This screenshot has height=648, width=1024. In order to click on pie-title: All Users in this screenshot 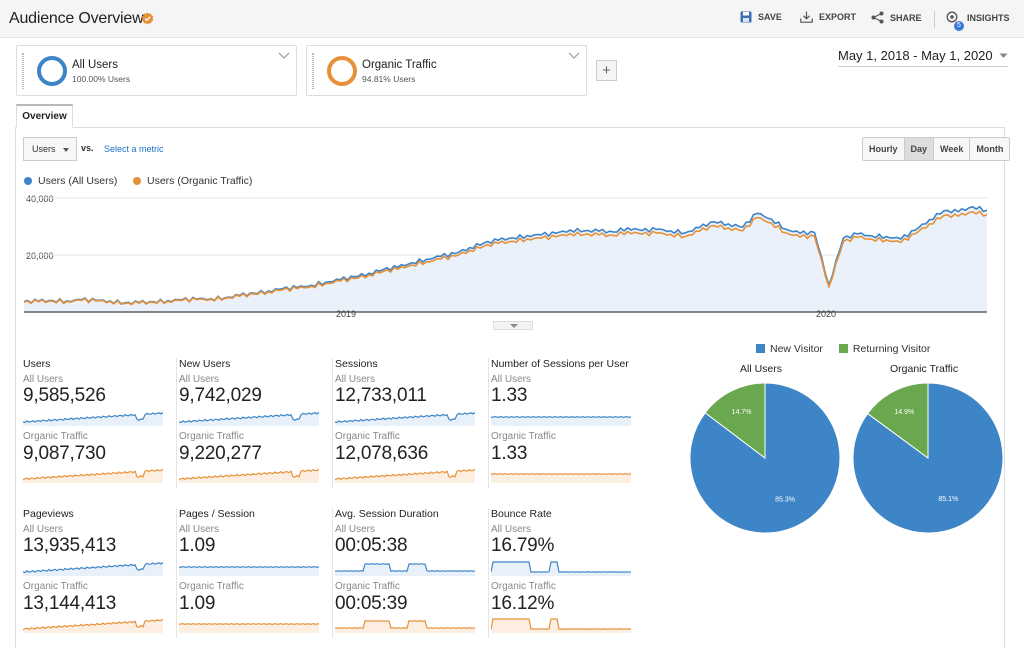, I will do `click(761, 369)`.